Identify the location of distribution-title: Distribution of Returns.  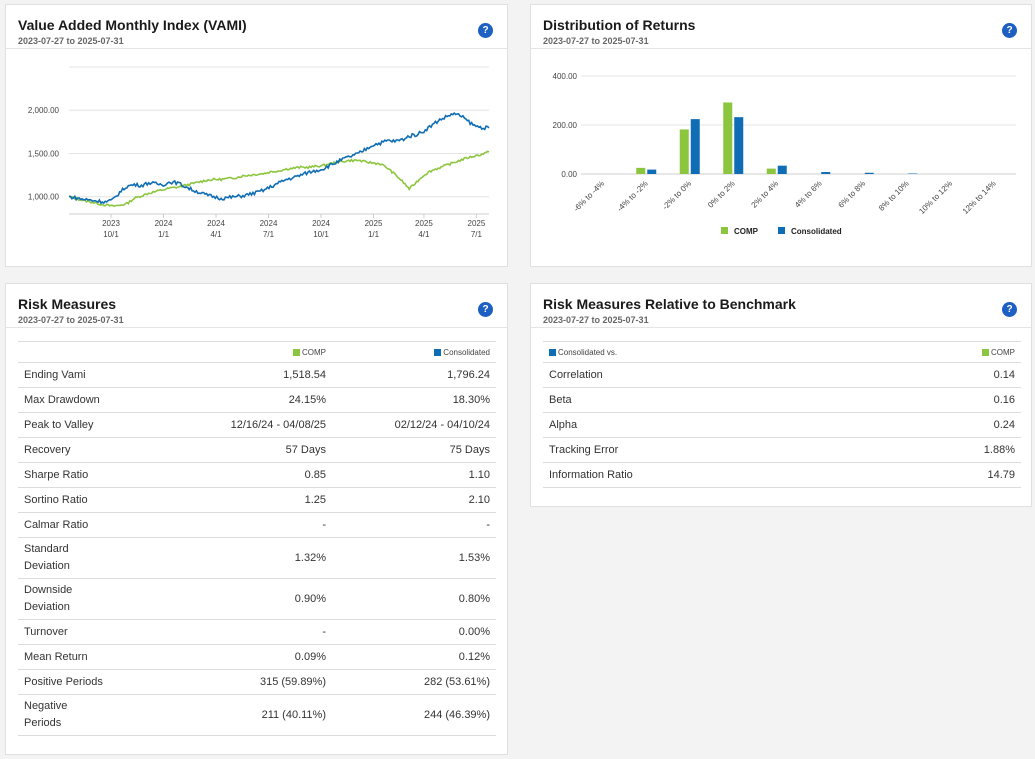
(619, 25).